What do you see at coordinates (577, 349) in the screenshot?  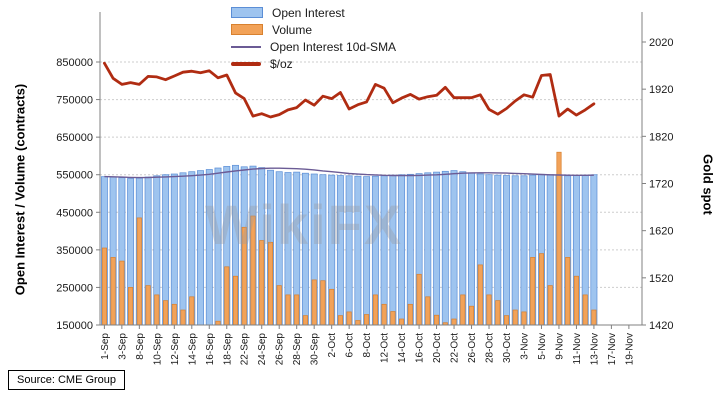 I see `svg-text: 11-Nov` at bounding box center [577, 349].